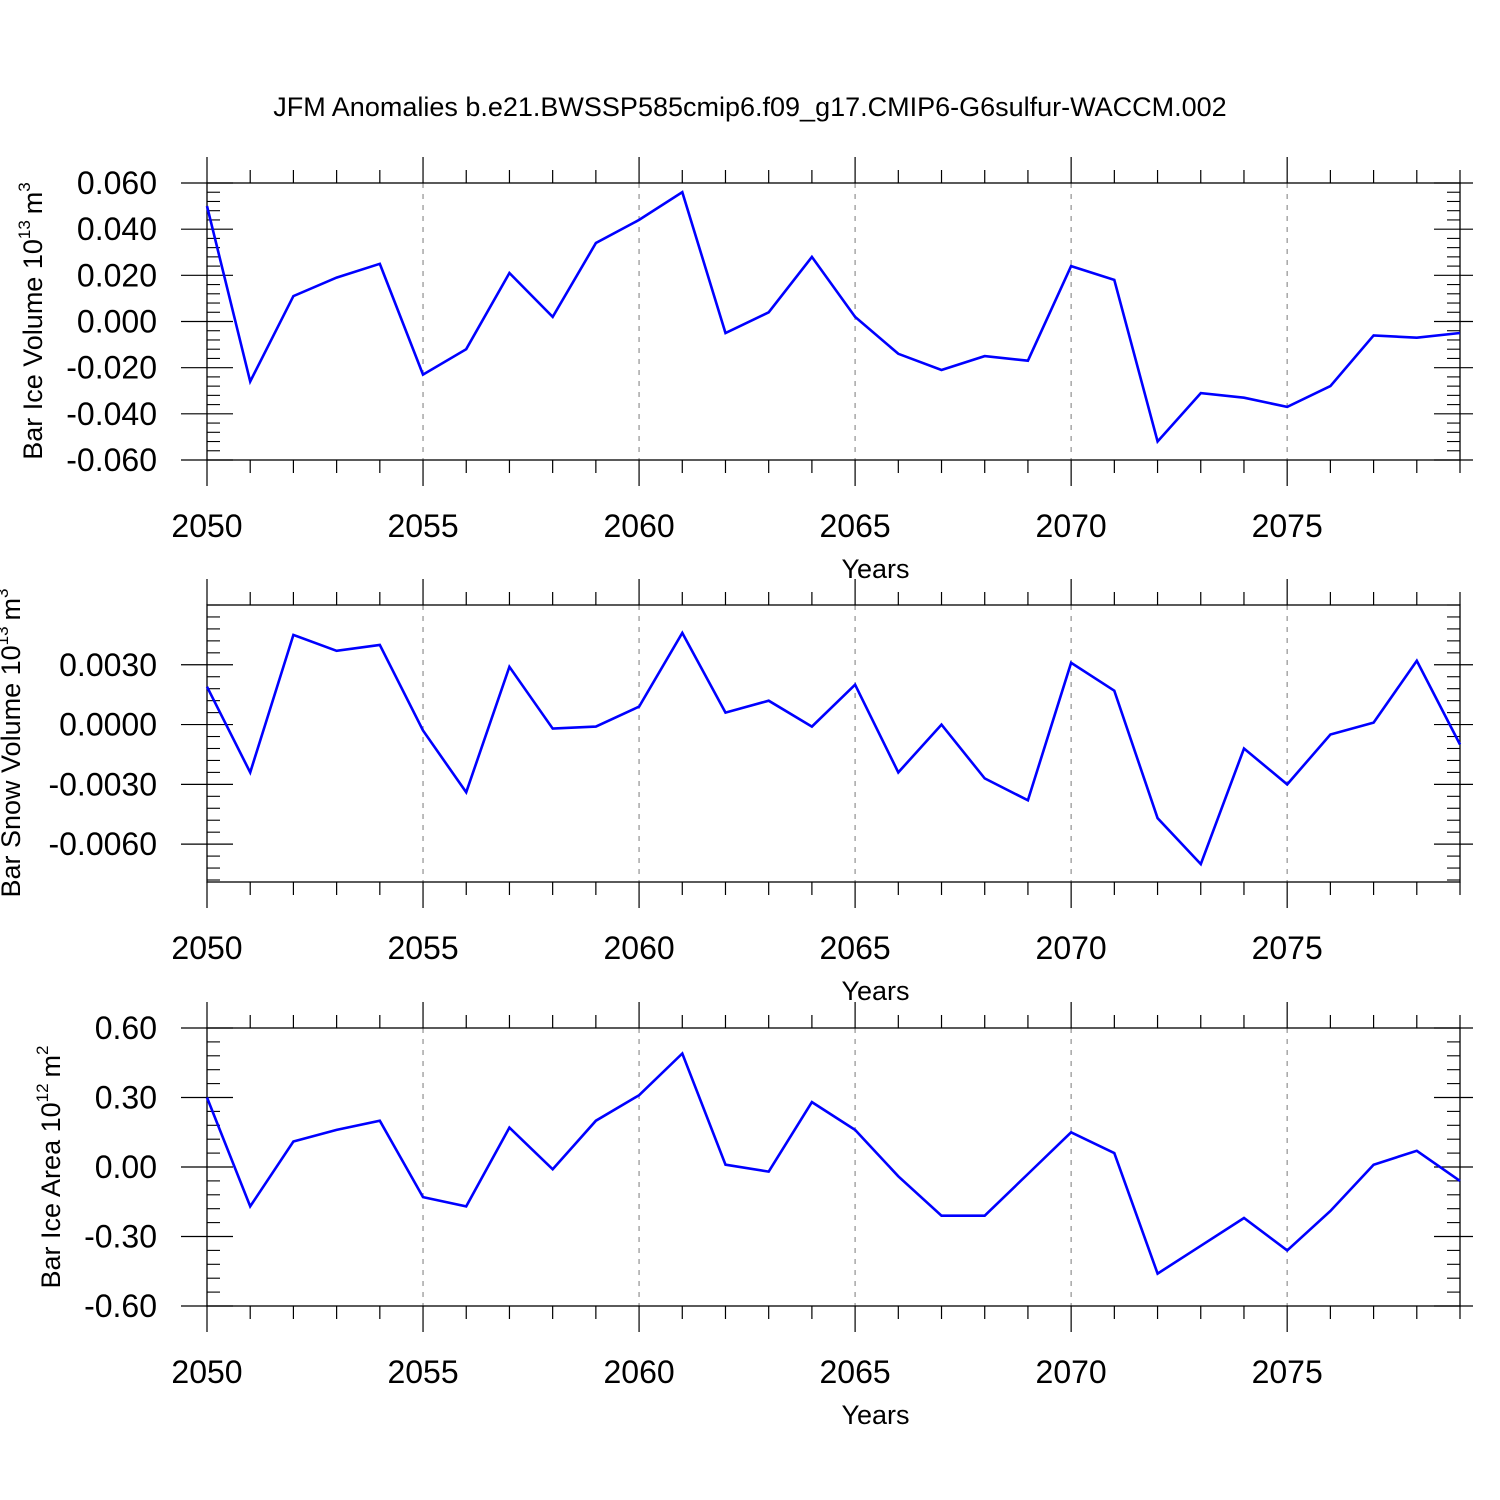 The image size is (1500, 1500). I want to click on y-tick-label: -0.020, so click(111, 368).